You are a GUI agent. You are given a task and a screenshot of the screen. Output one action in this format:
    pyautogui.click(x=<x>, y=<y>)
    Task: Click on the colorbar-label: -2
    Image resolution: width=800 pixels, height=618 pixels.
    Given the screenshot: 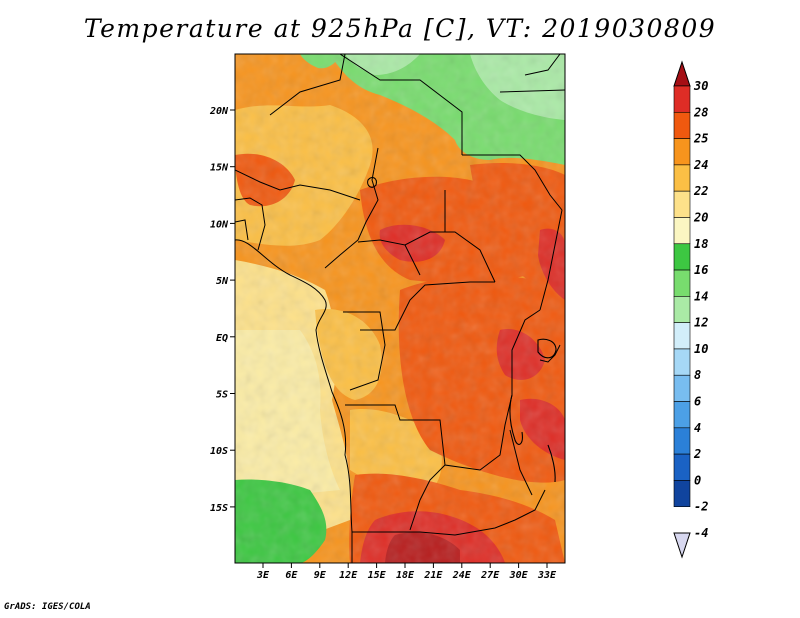 What is the action you would take?
    pyautogui.click(x=701, y=507)
    